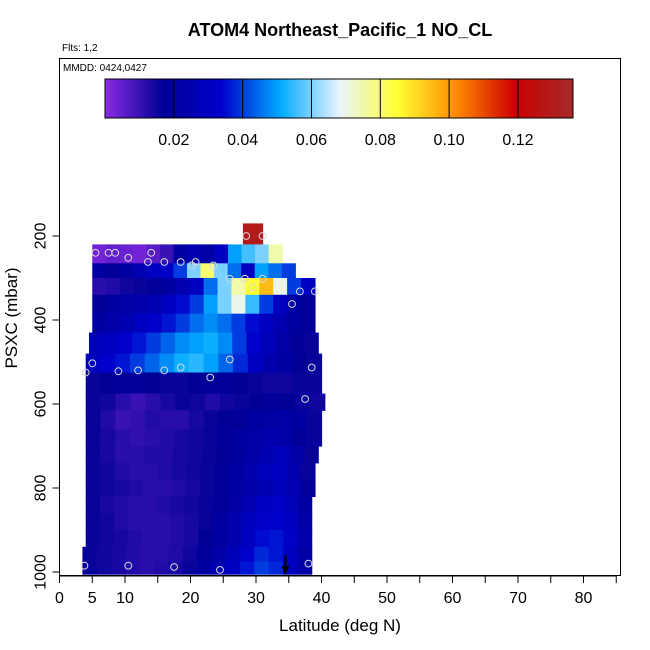 The height and width of the screenshot is (650, 650). What do you see at coordinates (322, 598) in the screenshot?
I see `x-tick-label: 40` at bounding box center [322, 598].